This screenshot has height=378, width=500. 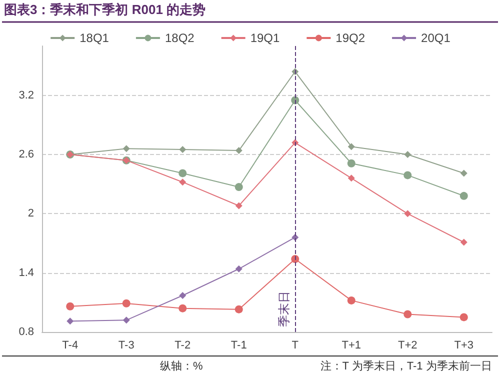 What do you see at coordinates (181, 366) in the screenshot?
I see `text: 纵轴：%` at bounding box center [181, 366].